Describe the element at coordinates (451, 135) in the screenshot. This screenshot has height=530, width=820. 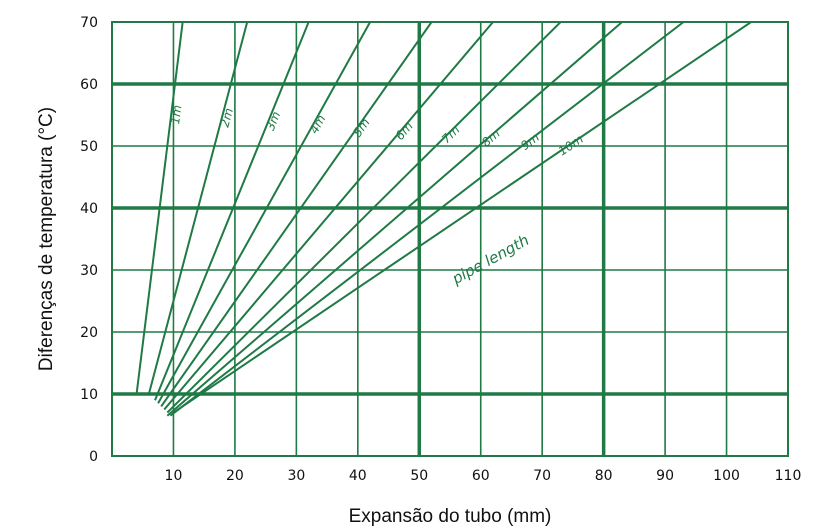
I see `series-label-7m: 7m` at that location.